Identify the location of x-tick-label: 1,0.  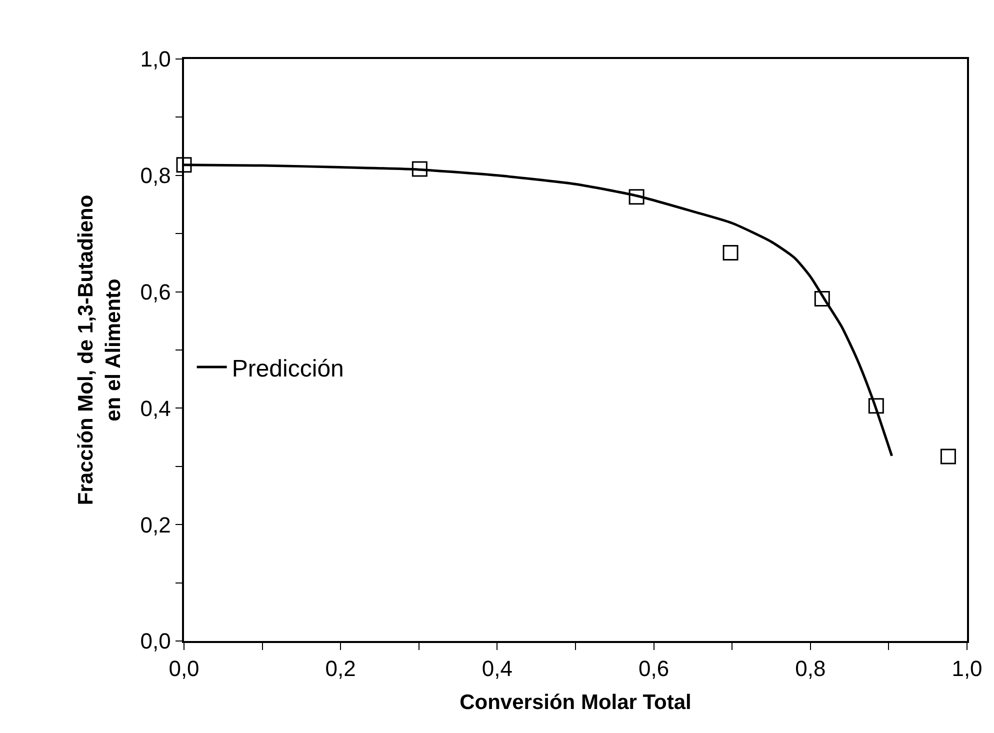
(967, 669).